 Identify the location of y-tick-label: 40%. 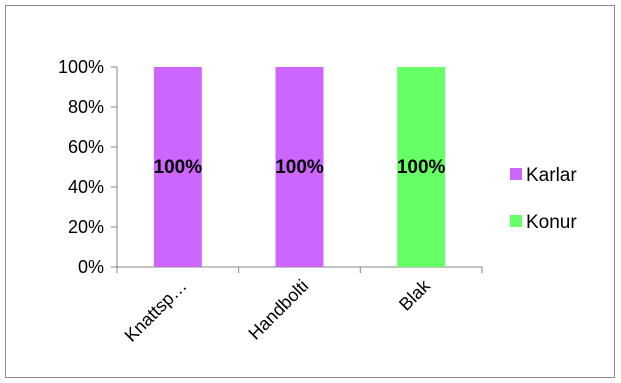
(86, 187).